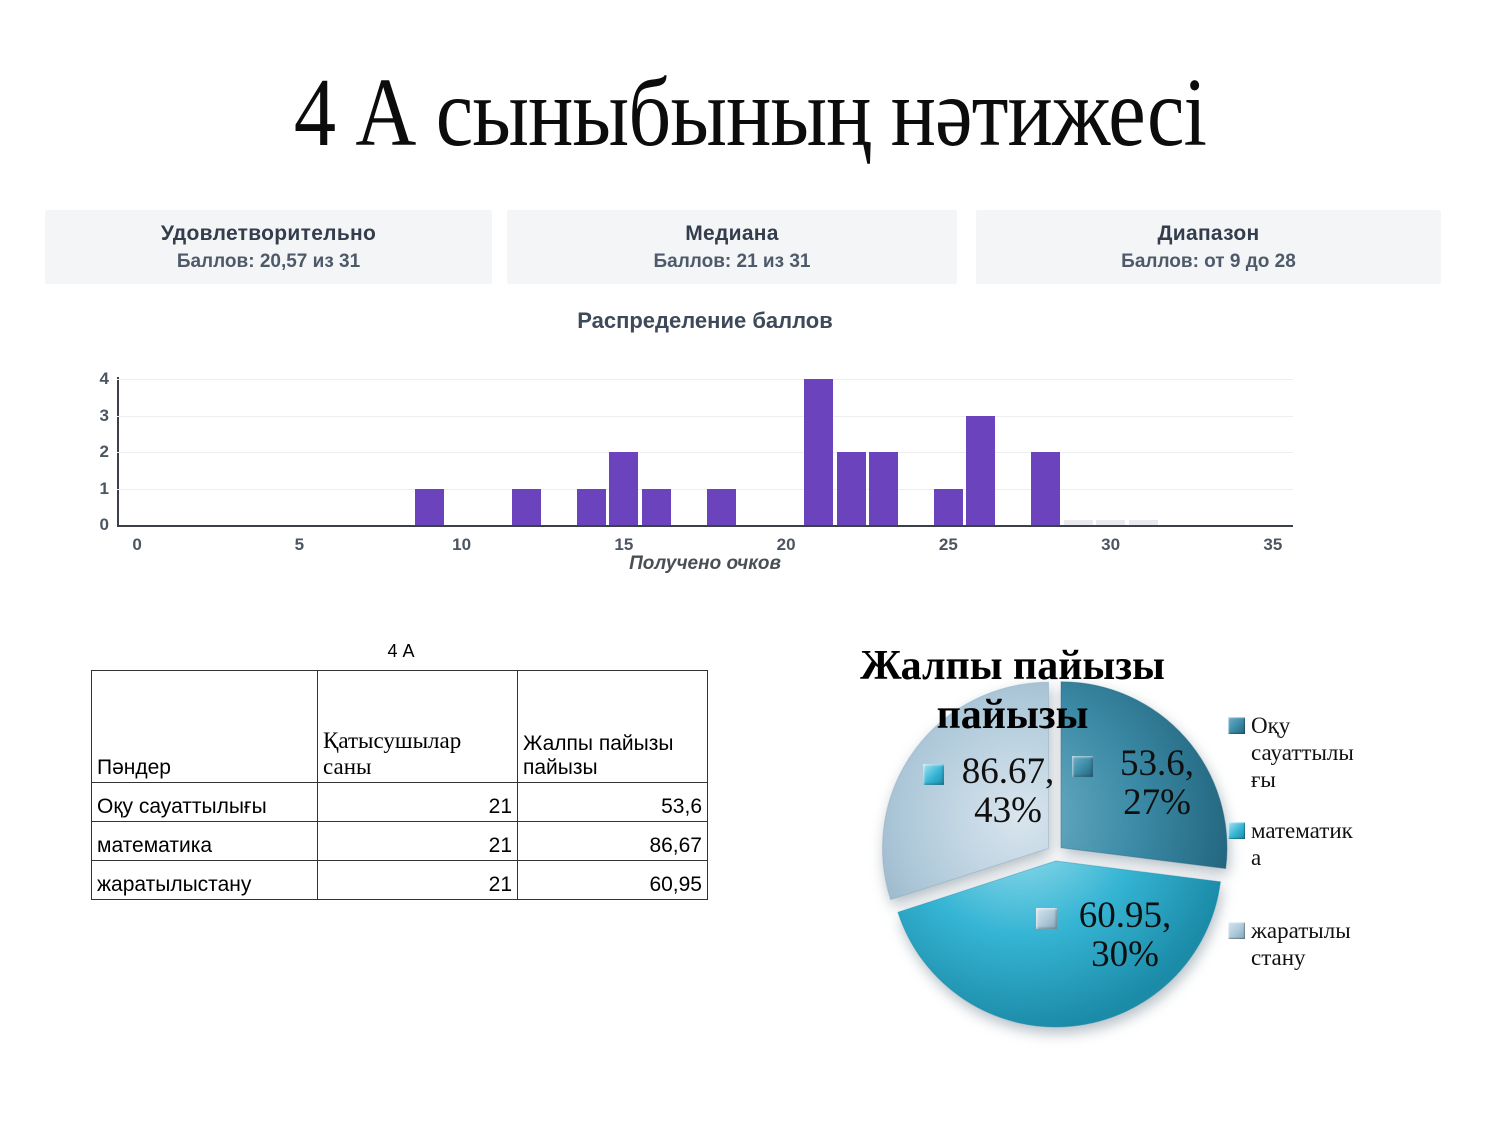  I want to click on table-cell: Оқу сауаттылығы, so click(204, 802).